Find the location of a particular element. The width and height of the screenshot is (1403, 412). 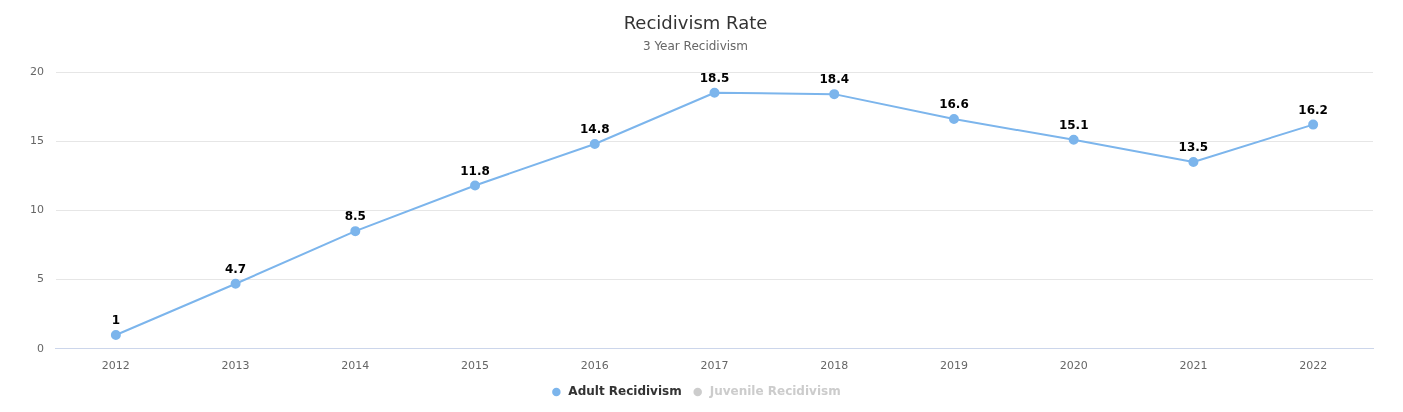

data-label: 18.4 is located at coordinates (834, 79).